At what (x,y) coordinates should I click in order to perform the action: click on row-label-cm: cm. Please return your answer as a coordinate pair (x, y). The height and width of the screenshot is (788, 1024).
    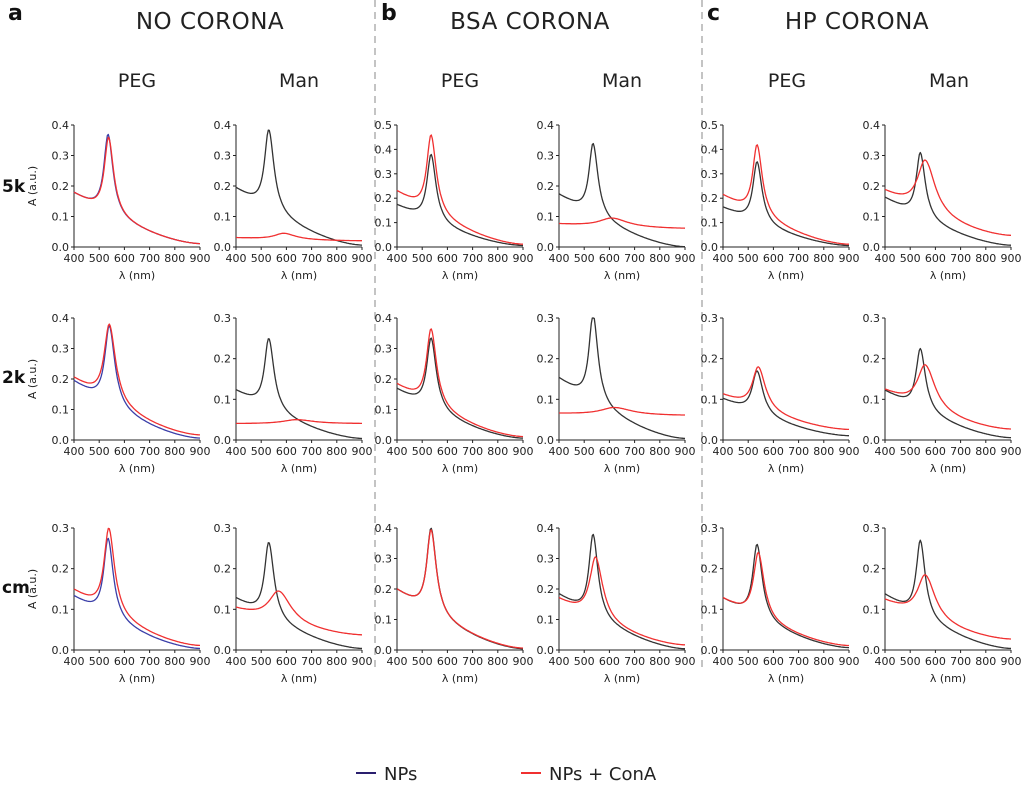
    Looking at the image, I should click on (16, 588).